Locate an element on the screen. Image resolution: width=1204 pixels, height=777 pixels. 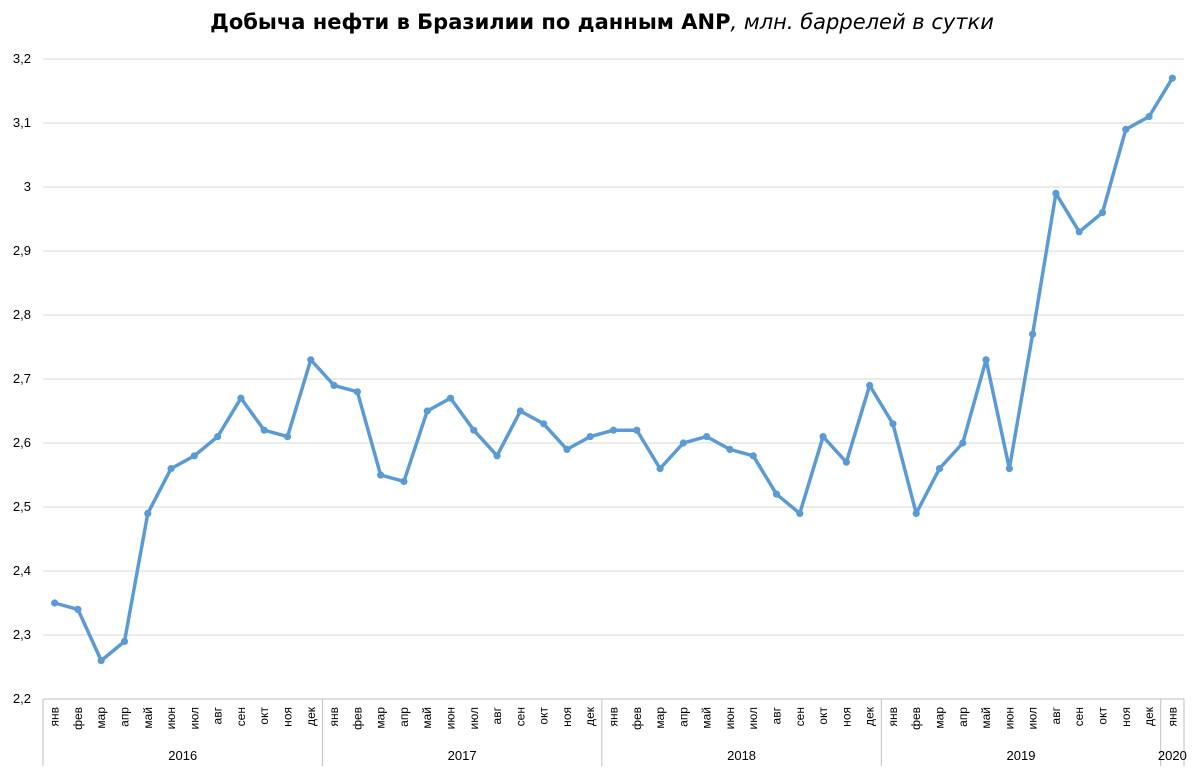
y-tick-label: 2,6 is located at coordinates (22, 442).